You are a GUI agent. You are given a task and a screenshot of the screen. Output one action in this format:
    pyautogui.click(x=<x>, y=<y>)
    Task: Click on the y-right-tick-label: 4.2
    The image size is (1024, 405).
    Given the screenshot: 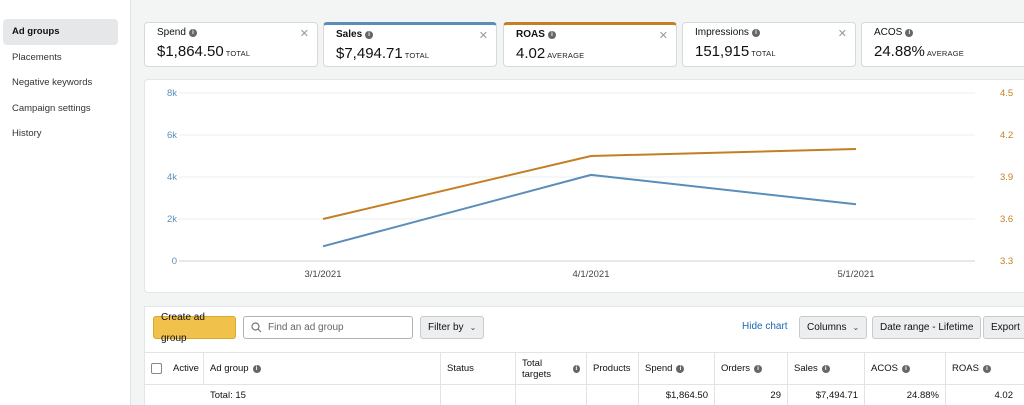 What is the action you would take?
    pyautogui.click(x=1006, y=135)
    